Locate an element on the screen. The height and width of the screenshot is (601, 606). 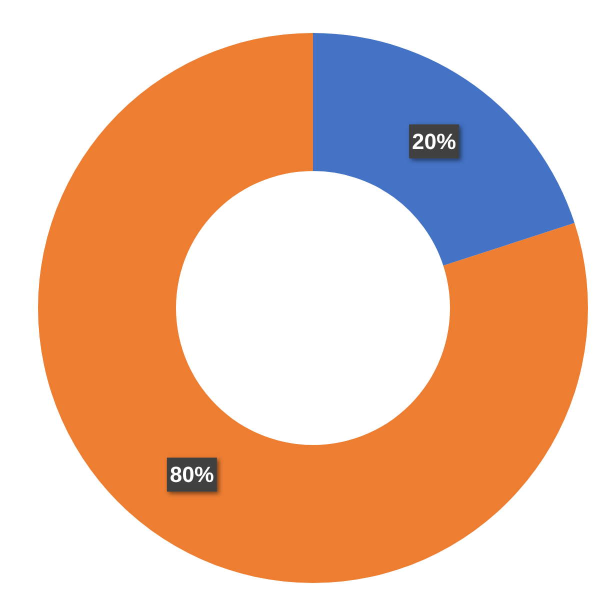
data-label: 80% is located at coordinates (192, 475).